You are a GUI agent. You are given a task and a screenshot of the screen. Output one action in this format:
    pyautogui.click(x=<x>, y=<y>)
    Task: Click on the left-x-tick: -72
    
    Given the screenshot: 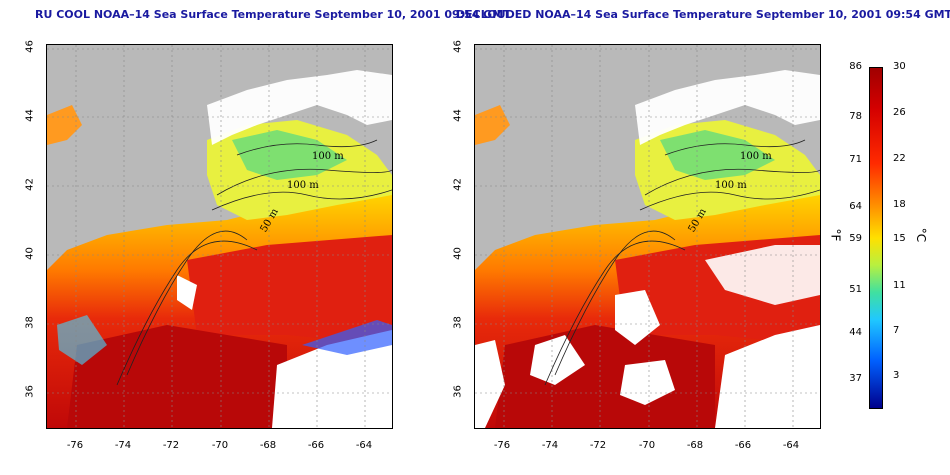 What is the action you would take?
    pyautogui.click(x=171, y=445)
    